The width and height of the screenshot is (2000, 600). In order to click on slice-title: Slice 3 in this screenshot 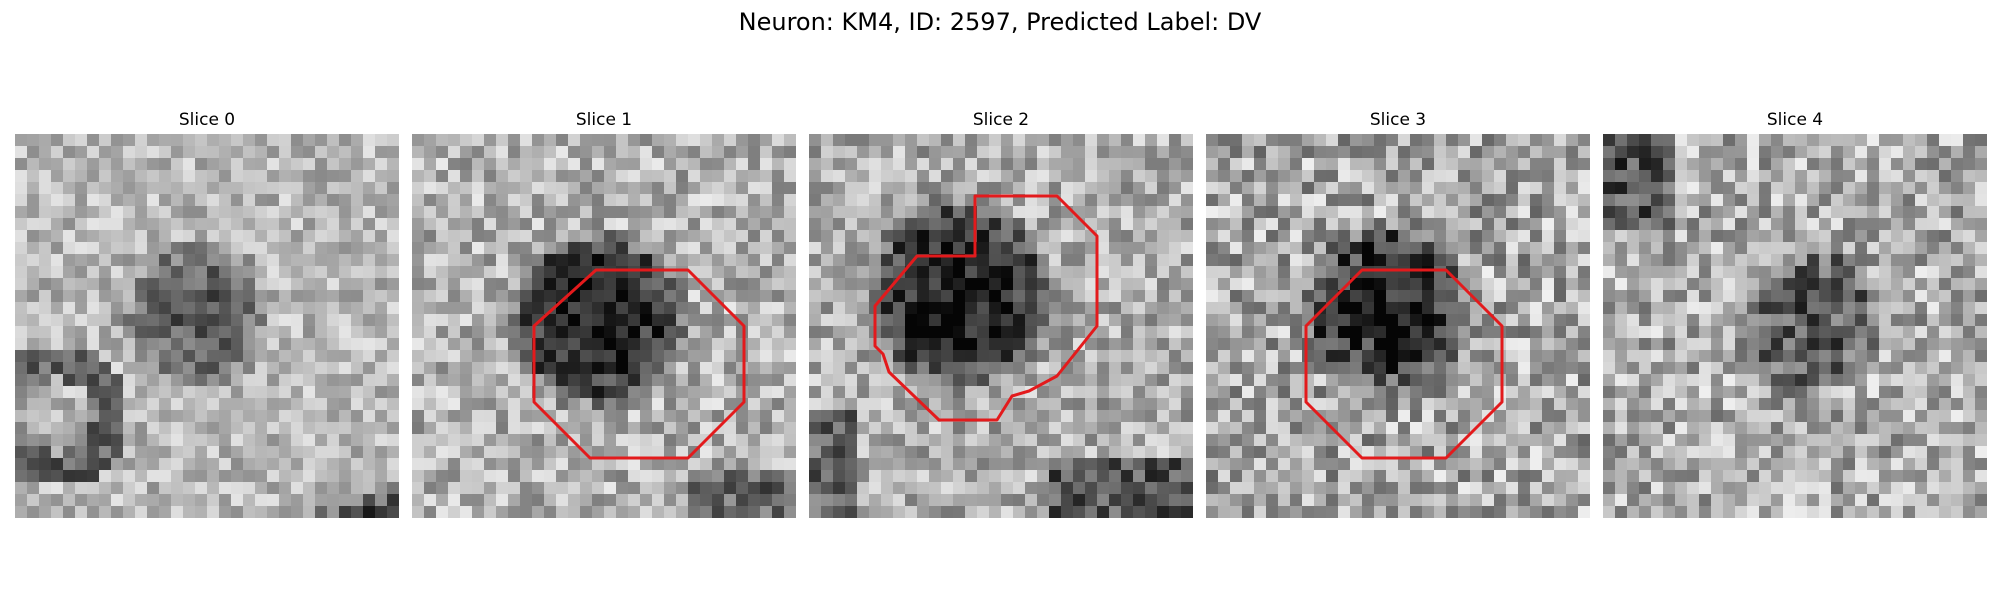, I will do `click(1398, 120)`.